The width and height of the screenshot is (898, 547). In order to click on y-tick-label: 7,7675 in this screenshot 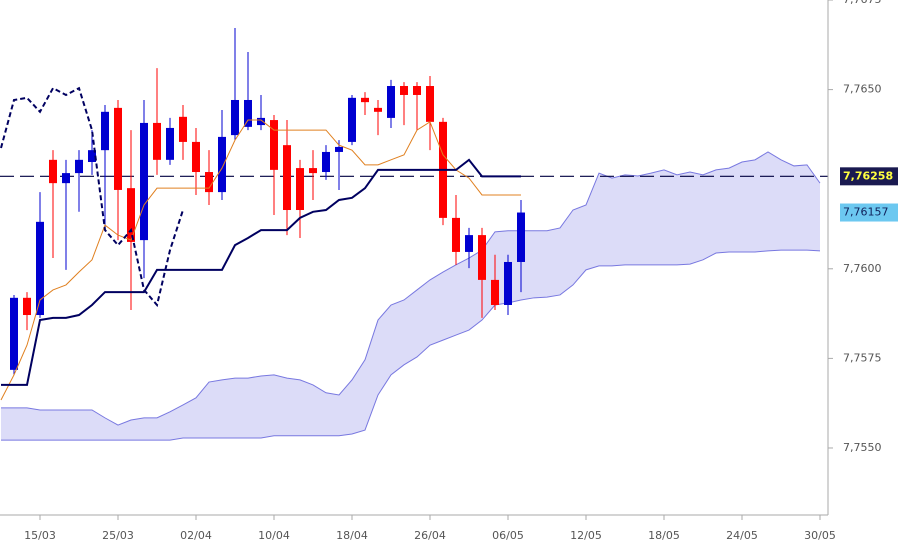, I will do `click(862, 3)`.